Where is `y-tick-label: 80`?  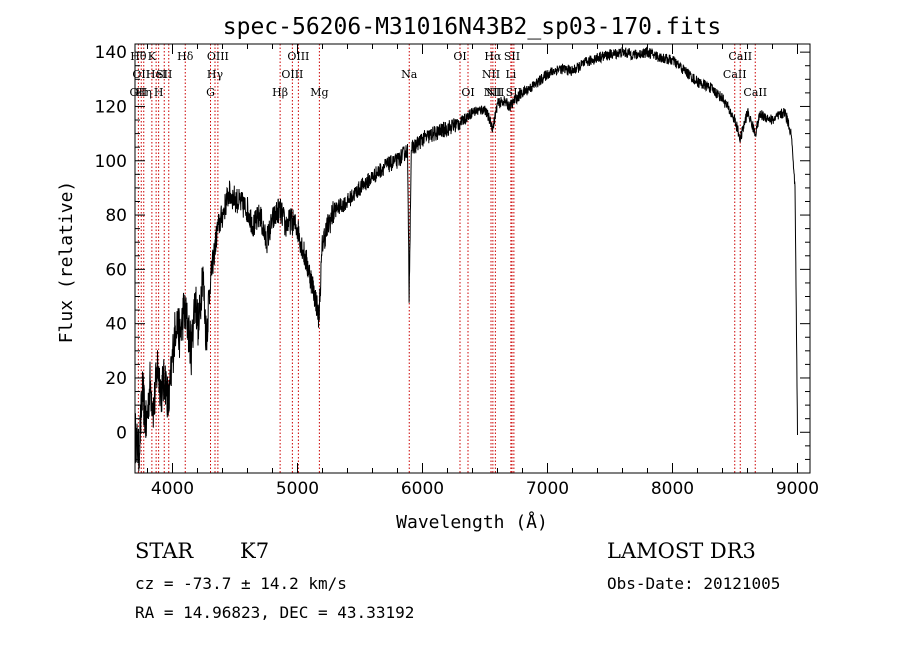
y-tick-label: 80 is located at coordinates (116, 216).